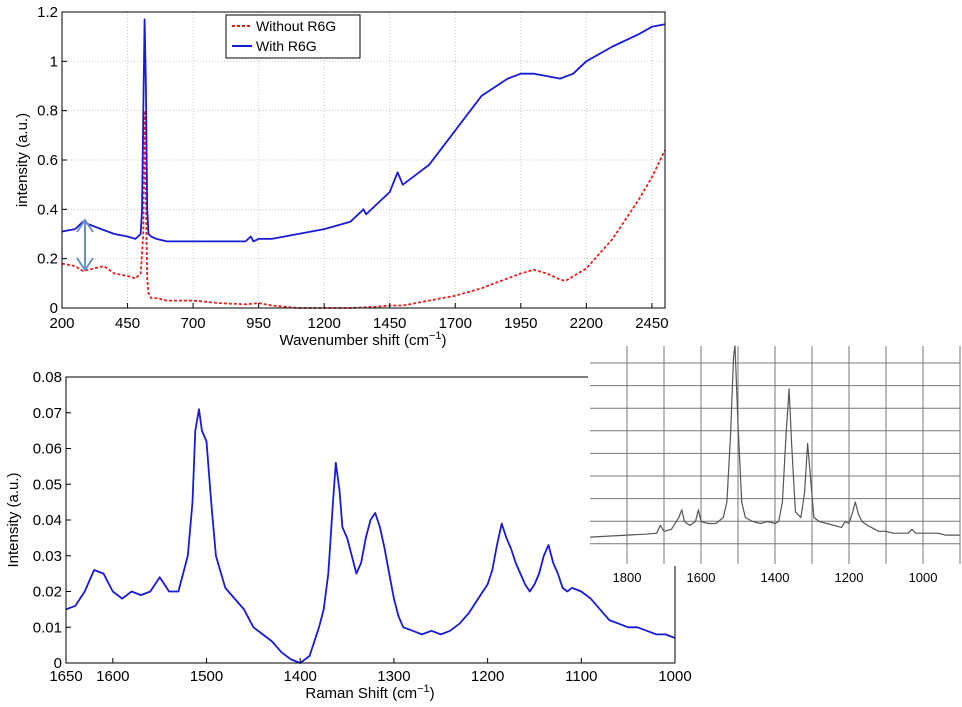 The image size is (962, 707). What do you see at coordinates (370, 671) in the screenshot?
I see `bottom-x-ticks: 1650 1600 1500 1400 1300 1200 1100 1000` at bounding box center [370, 671].